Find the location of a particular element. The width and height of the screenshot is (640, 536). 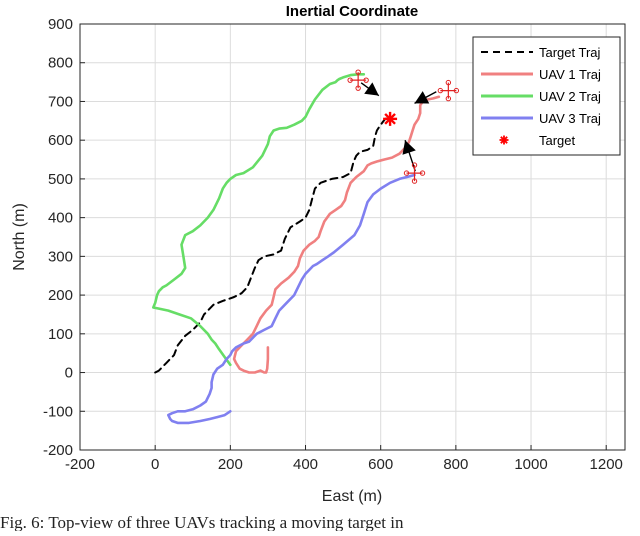

x-tick-label: 0 is located at coordinates (155, 464).